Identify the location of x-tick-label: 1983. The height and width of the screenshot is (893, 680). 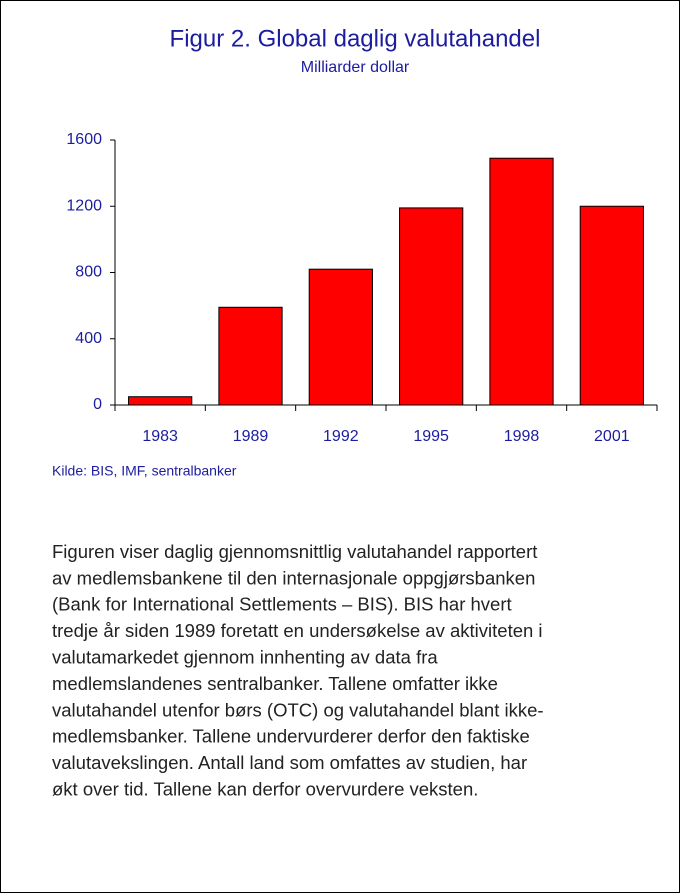
(160, 436).